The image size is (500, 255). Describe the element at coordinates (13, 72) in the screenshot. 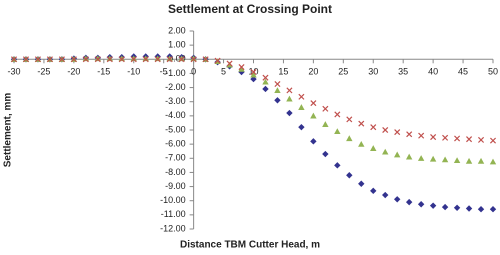

I see `x-tick-label: -30` at that location.